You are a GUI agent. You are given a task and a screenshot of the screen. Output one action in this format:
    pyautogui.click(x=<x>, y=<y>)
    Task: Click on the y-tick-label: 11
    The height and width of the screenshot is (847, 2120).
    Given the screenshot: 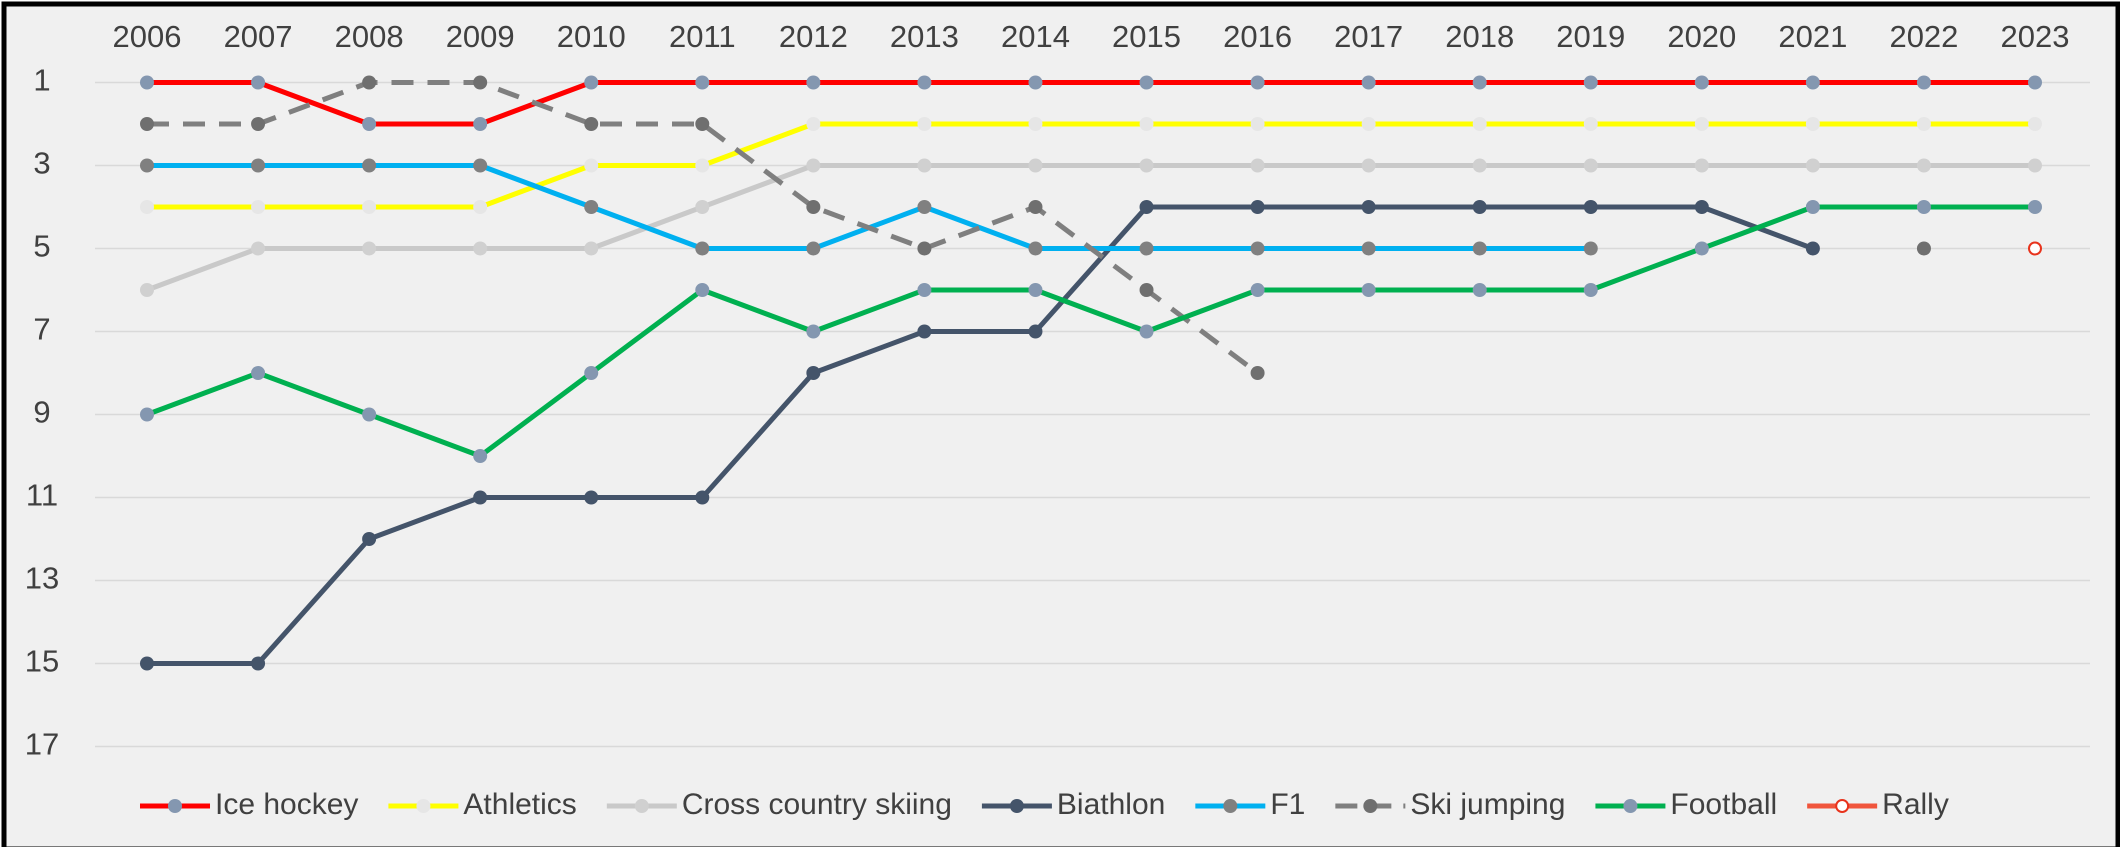 What is the action you would take?
    pyautogui.click(x=42, y=495)
    